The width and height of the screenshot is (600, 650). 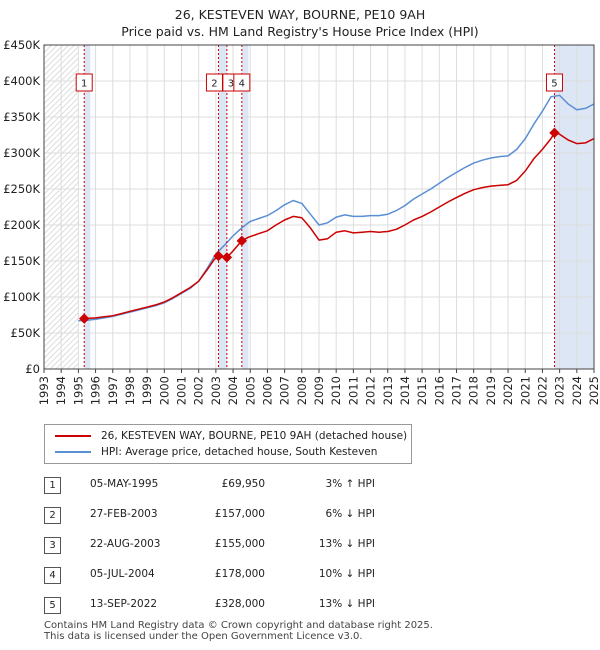 What do you see at coordinates (457, 390) in the screenshot?
I see `x-tick-label: 2017` at bounding box center [457, 390].